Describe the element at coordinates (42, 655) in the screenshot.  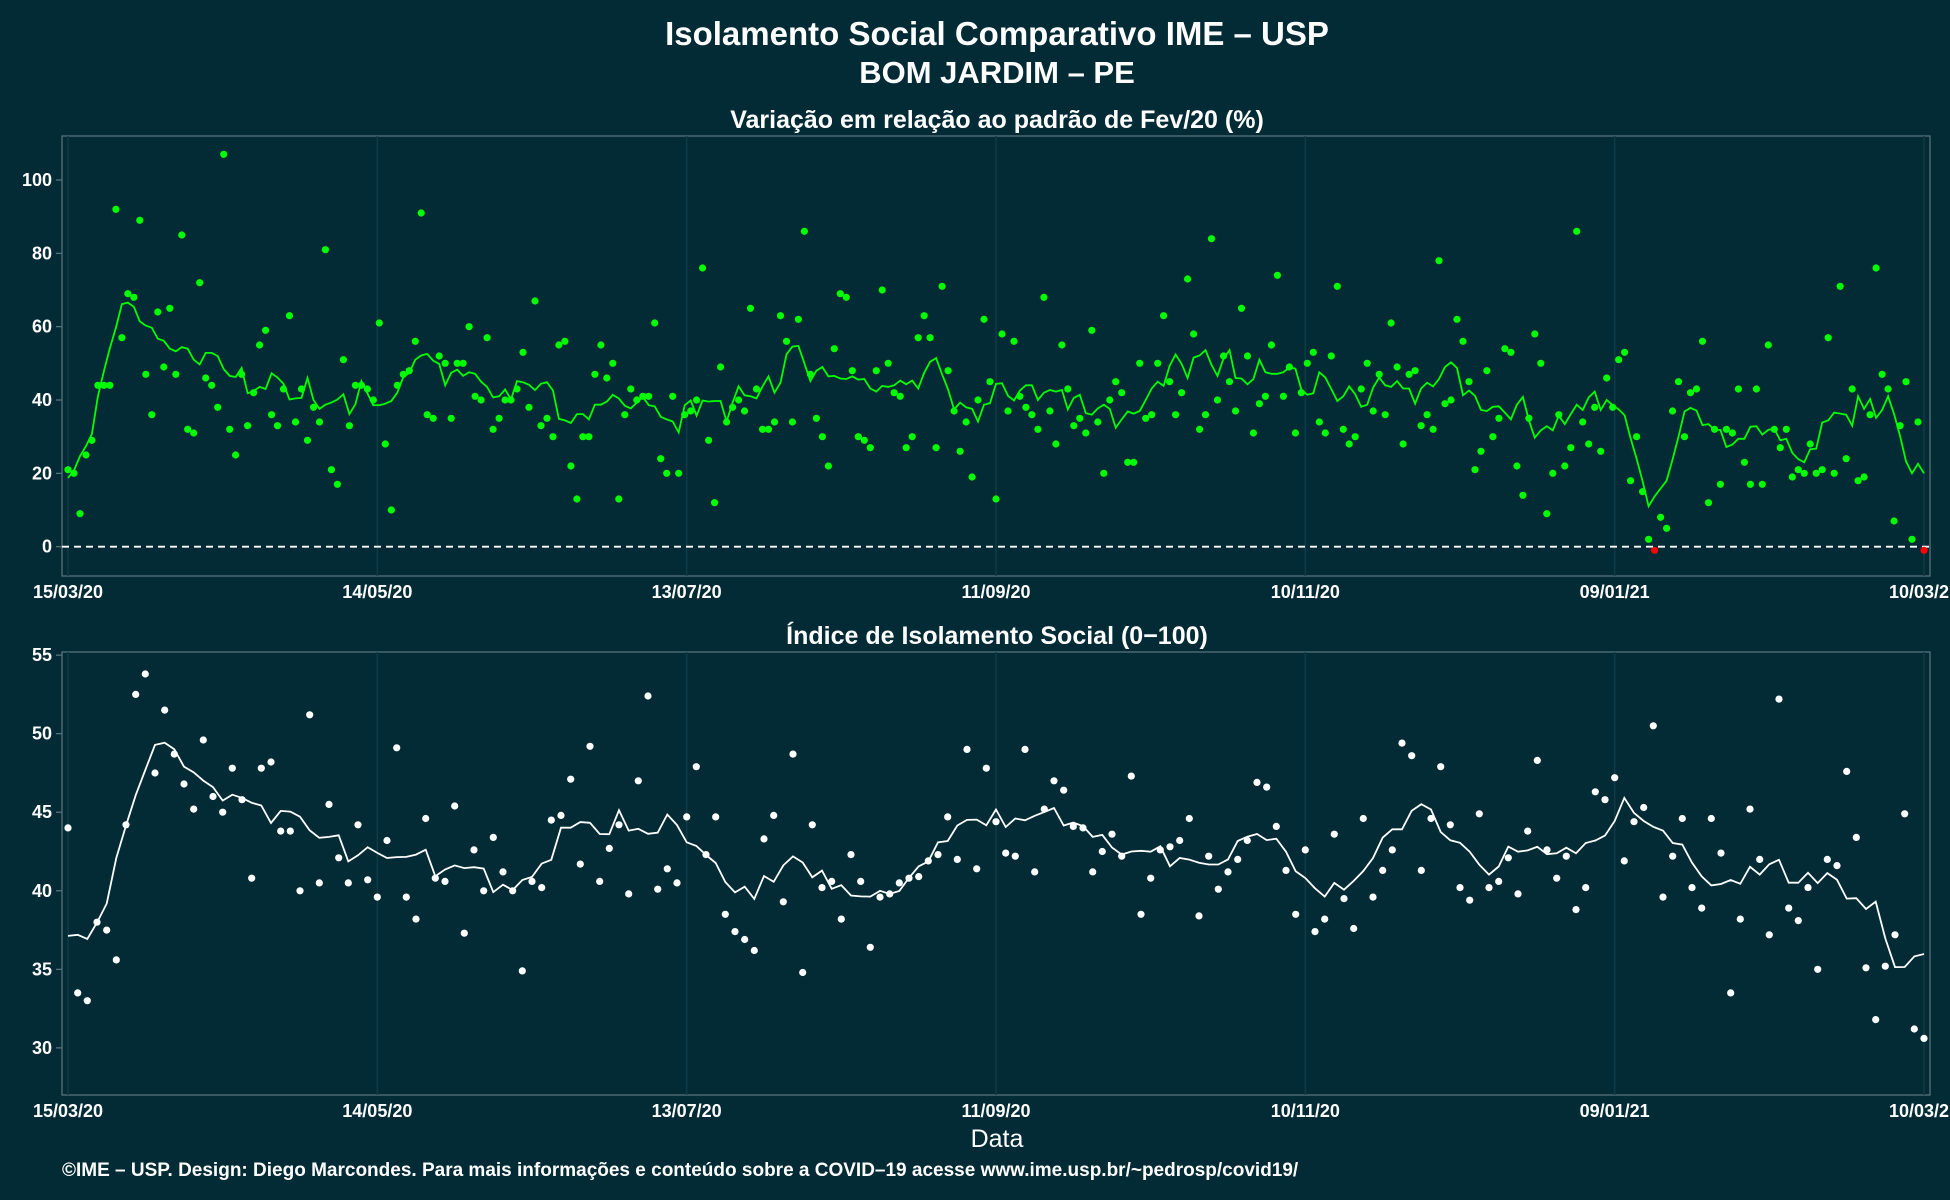
I see `y-tick-label: 55` at that location.